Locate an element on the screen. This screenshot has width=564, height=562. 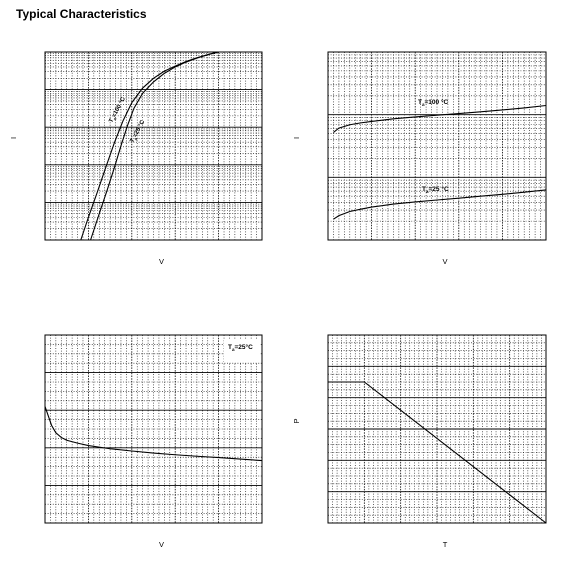
y-axis-label: P is located at coordinates (296, 420).